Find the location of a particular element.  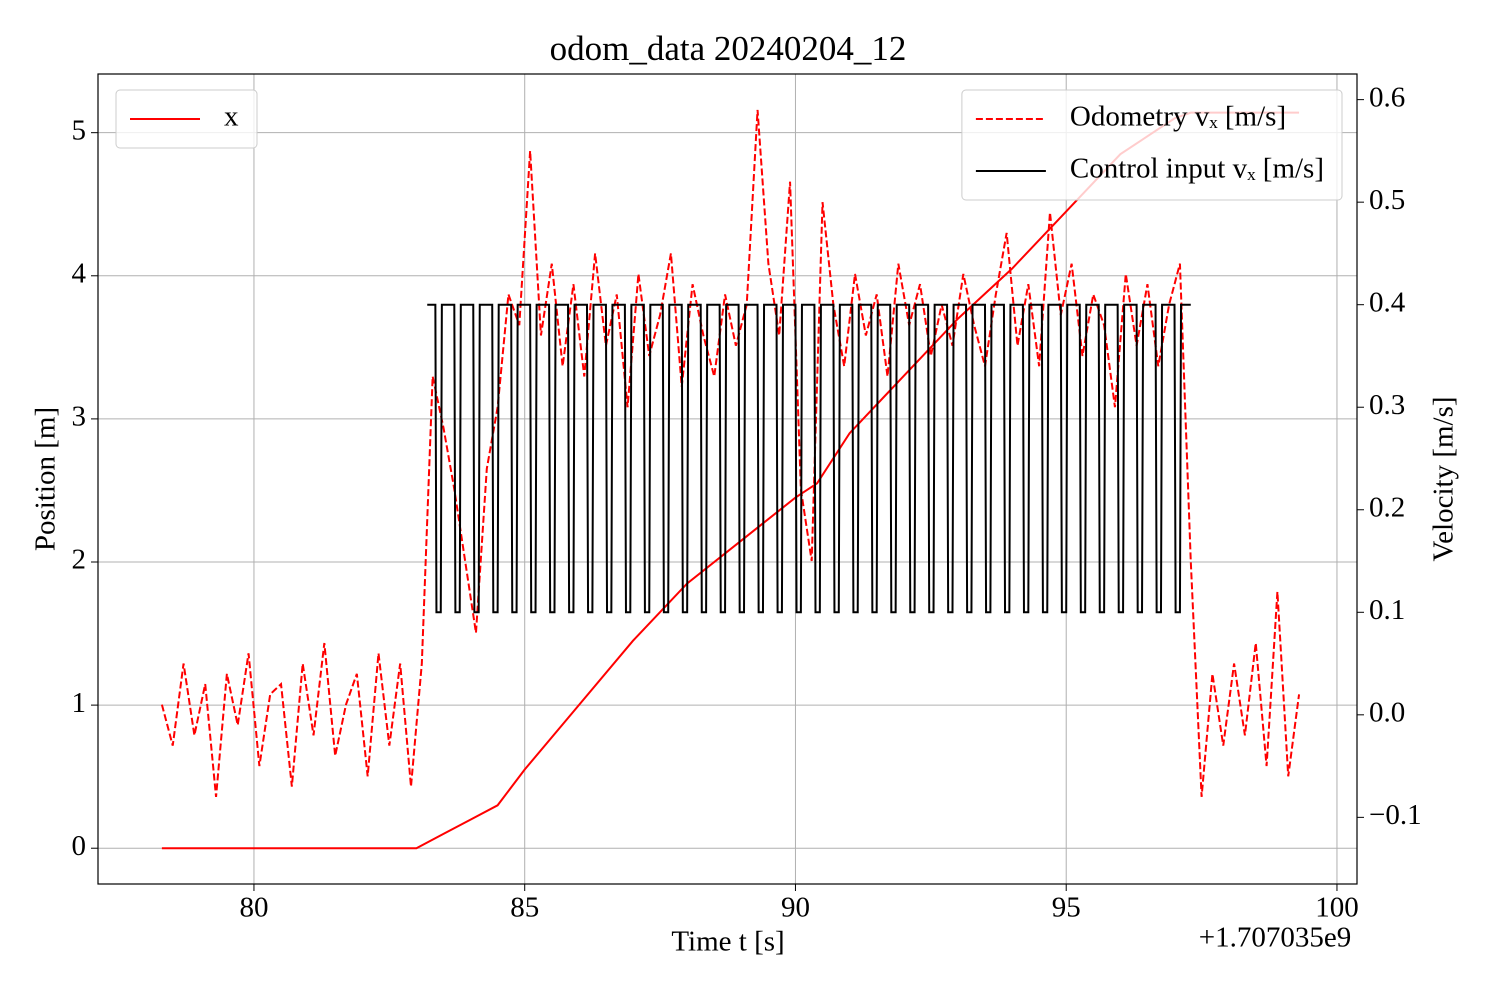

y2-tick-label: 0.0 is located at coordinates (1387, 712).